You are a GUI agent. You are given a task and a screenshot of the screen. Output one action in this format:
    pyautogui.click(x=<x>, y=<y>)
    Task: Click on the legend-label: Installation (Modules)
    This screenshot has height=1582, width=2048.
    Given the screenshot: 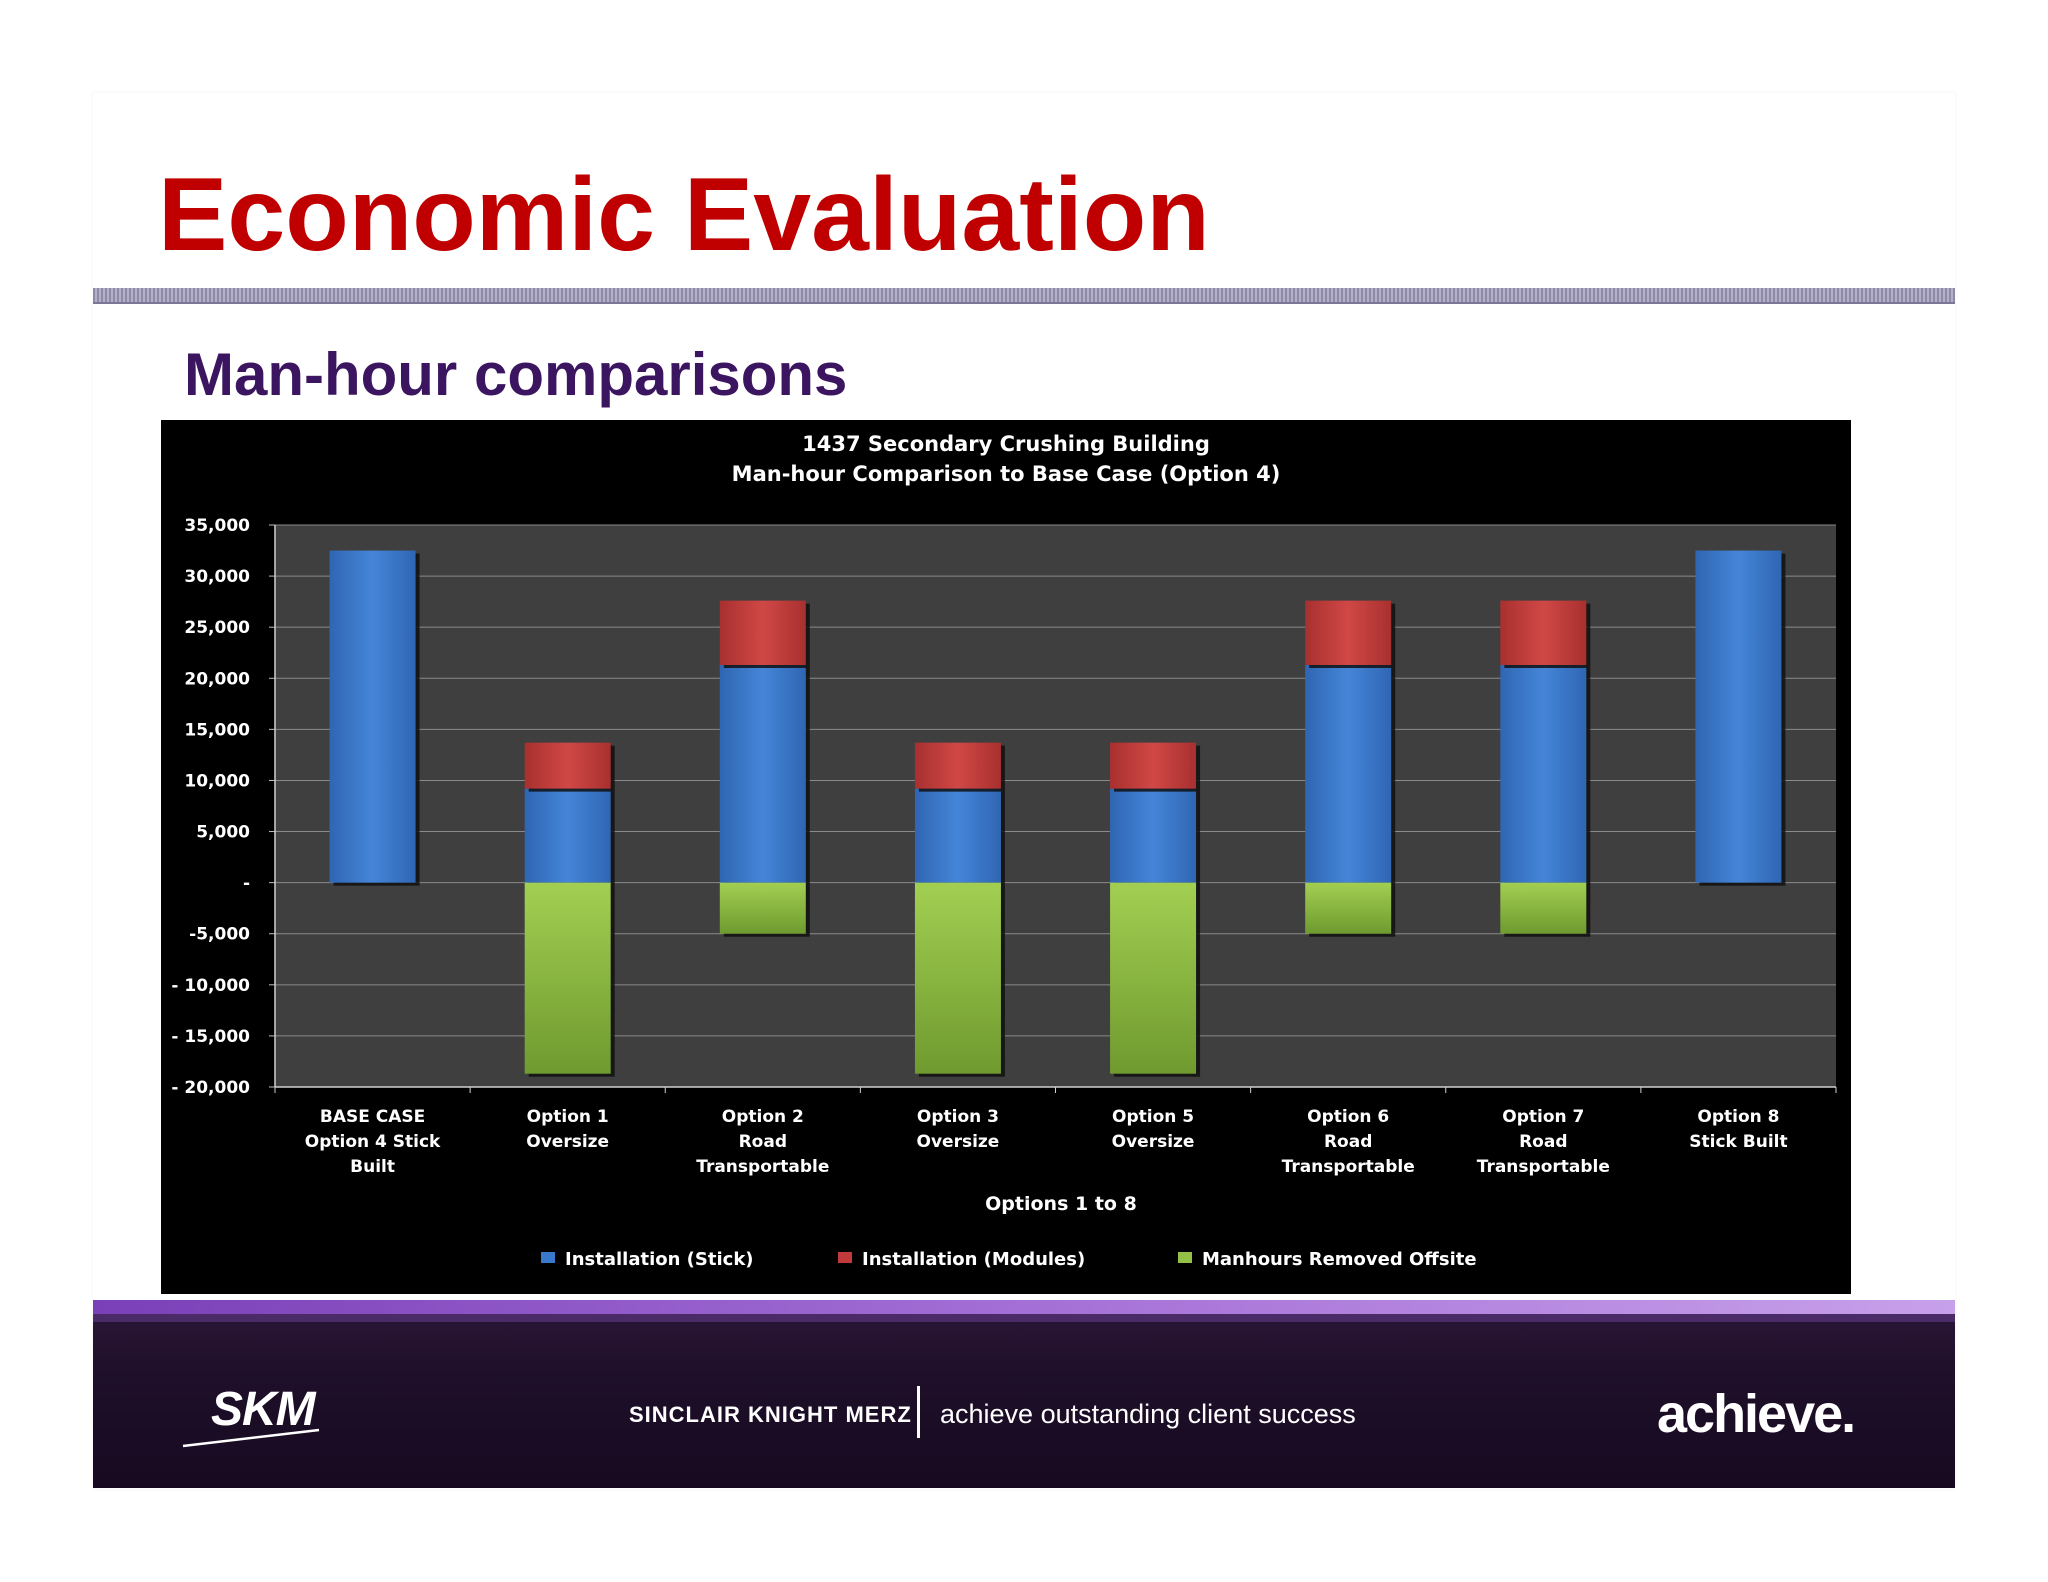 What is the action you would take?
    pyautogui.click(x=973, y=1259)
    